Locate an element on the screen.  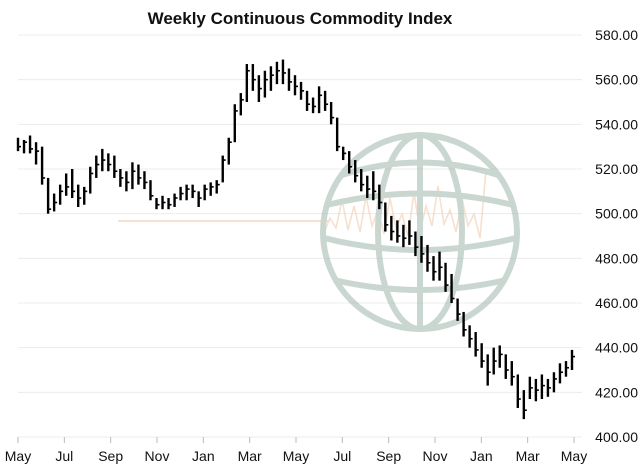
y-tick-label: 540.00 is located at coordinates (616, 124).